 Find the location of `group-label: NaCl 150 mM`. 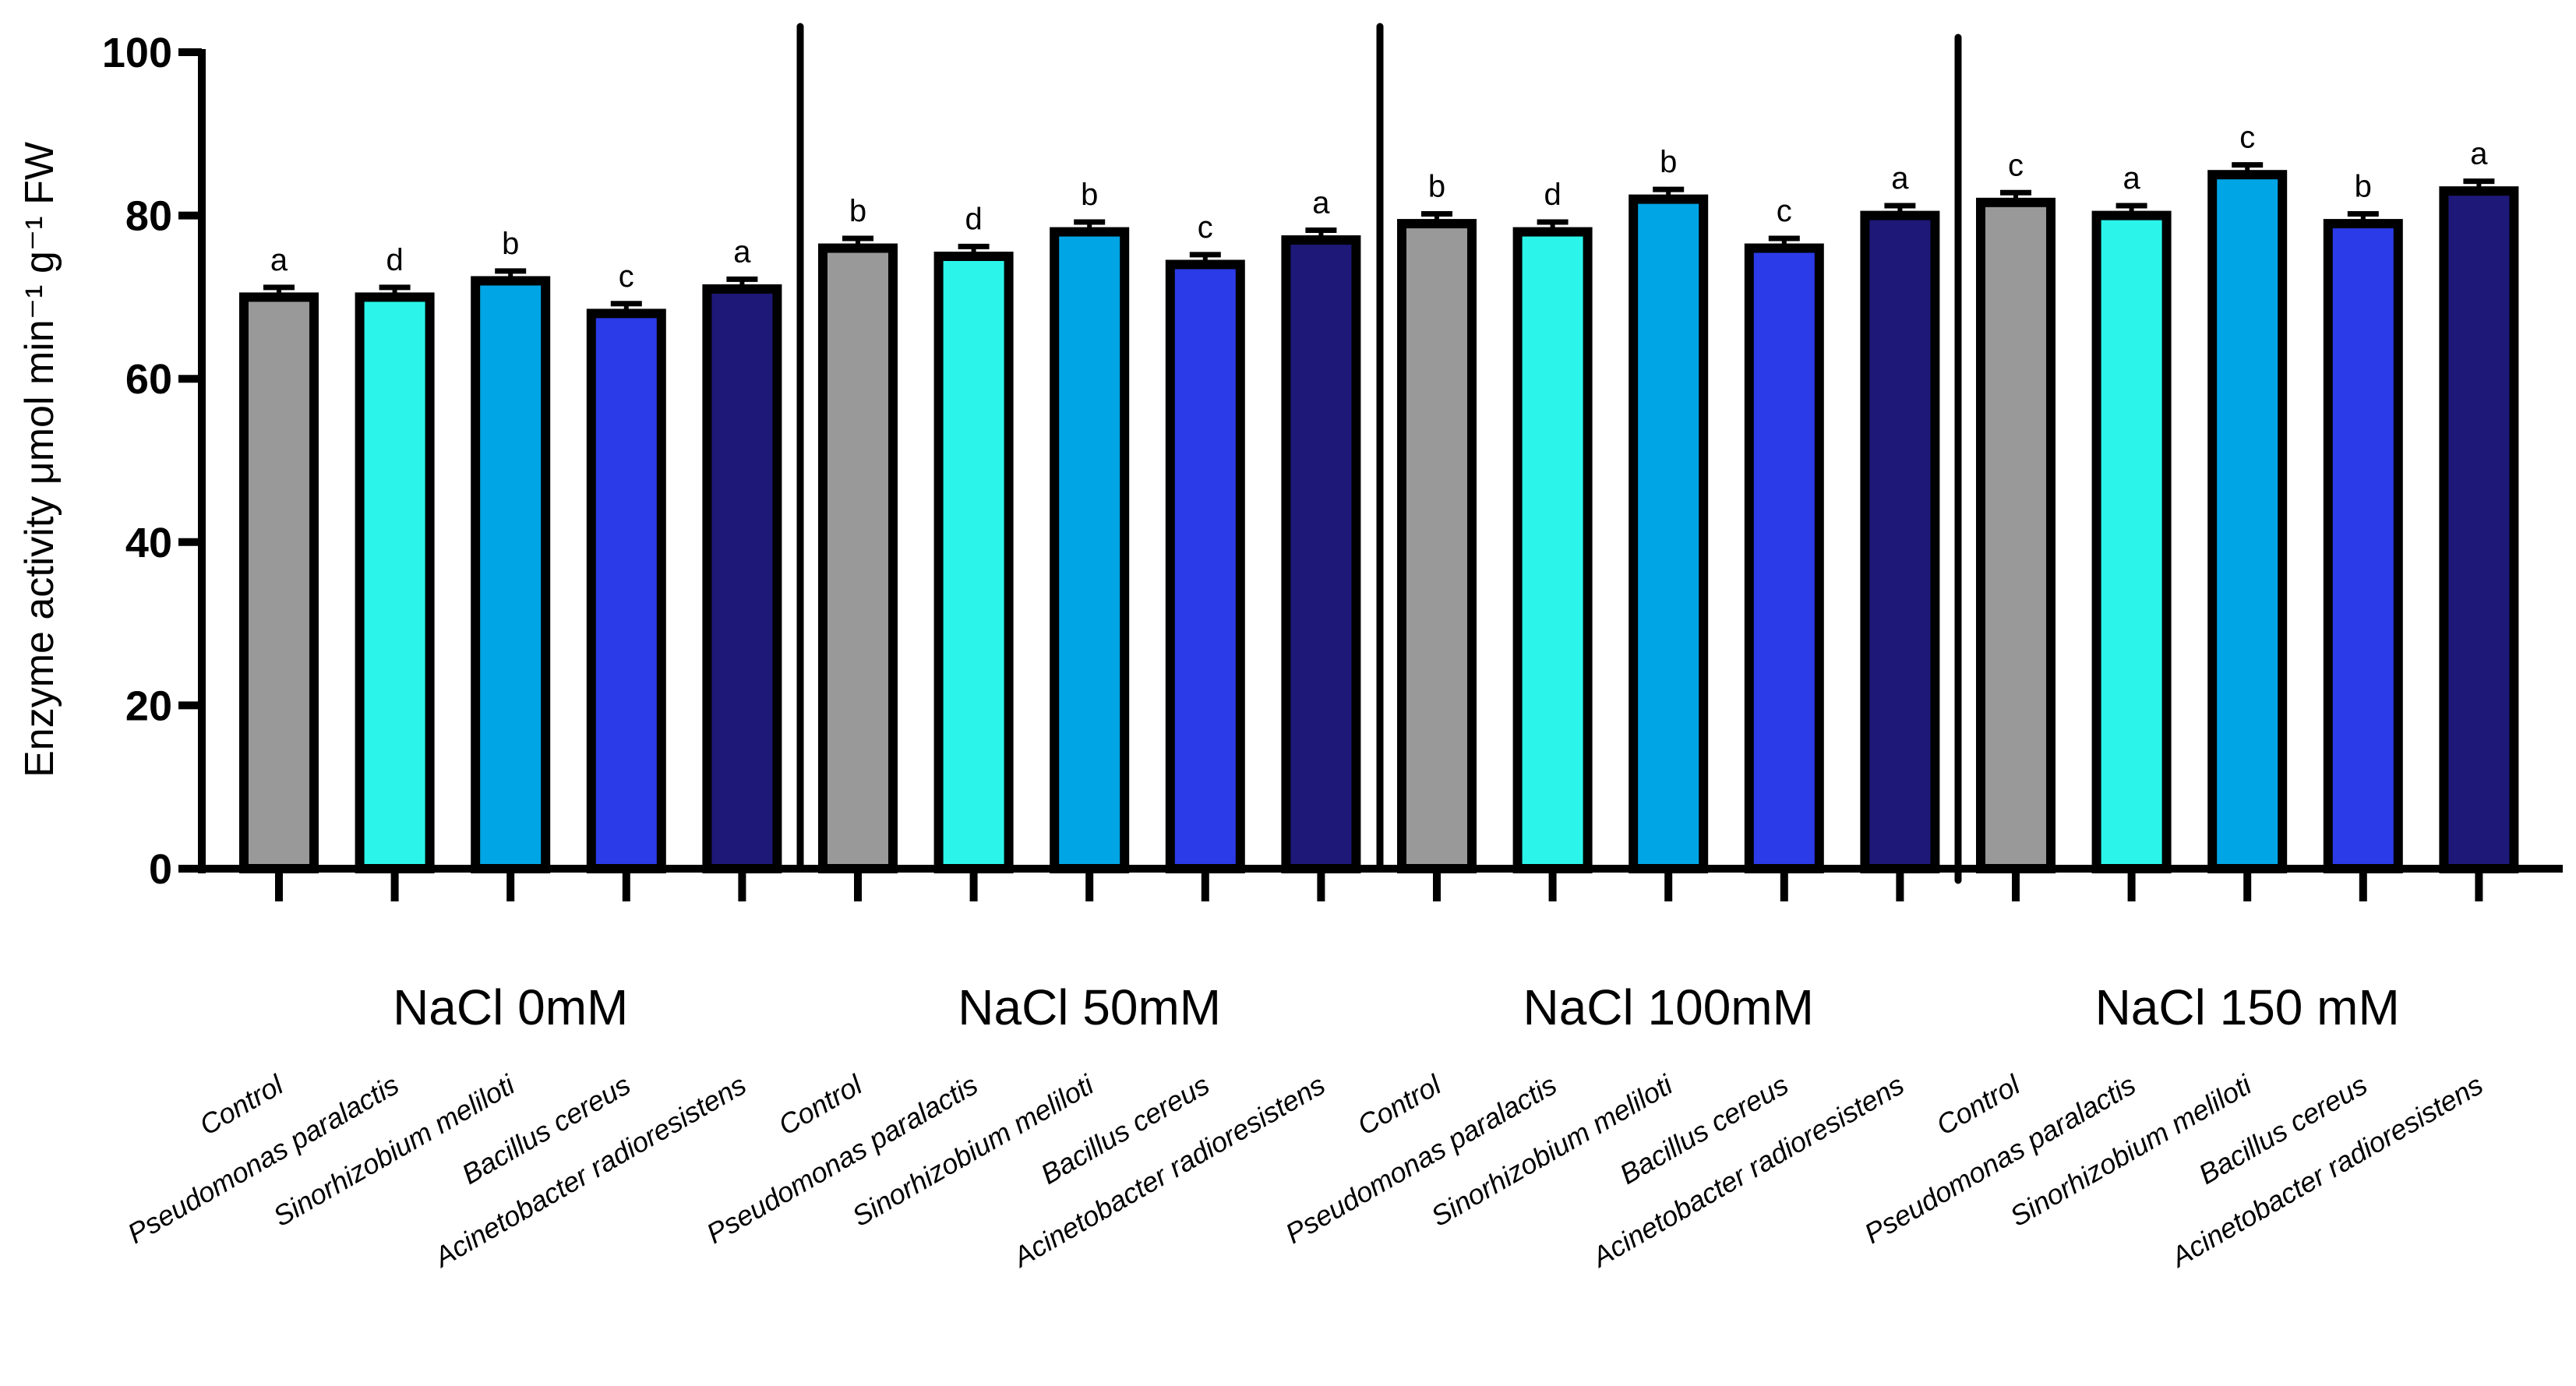

group-label: NaCl 150 mM is located at coordinates (2247, 1007).